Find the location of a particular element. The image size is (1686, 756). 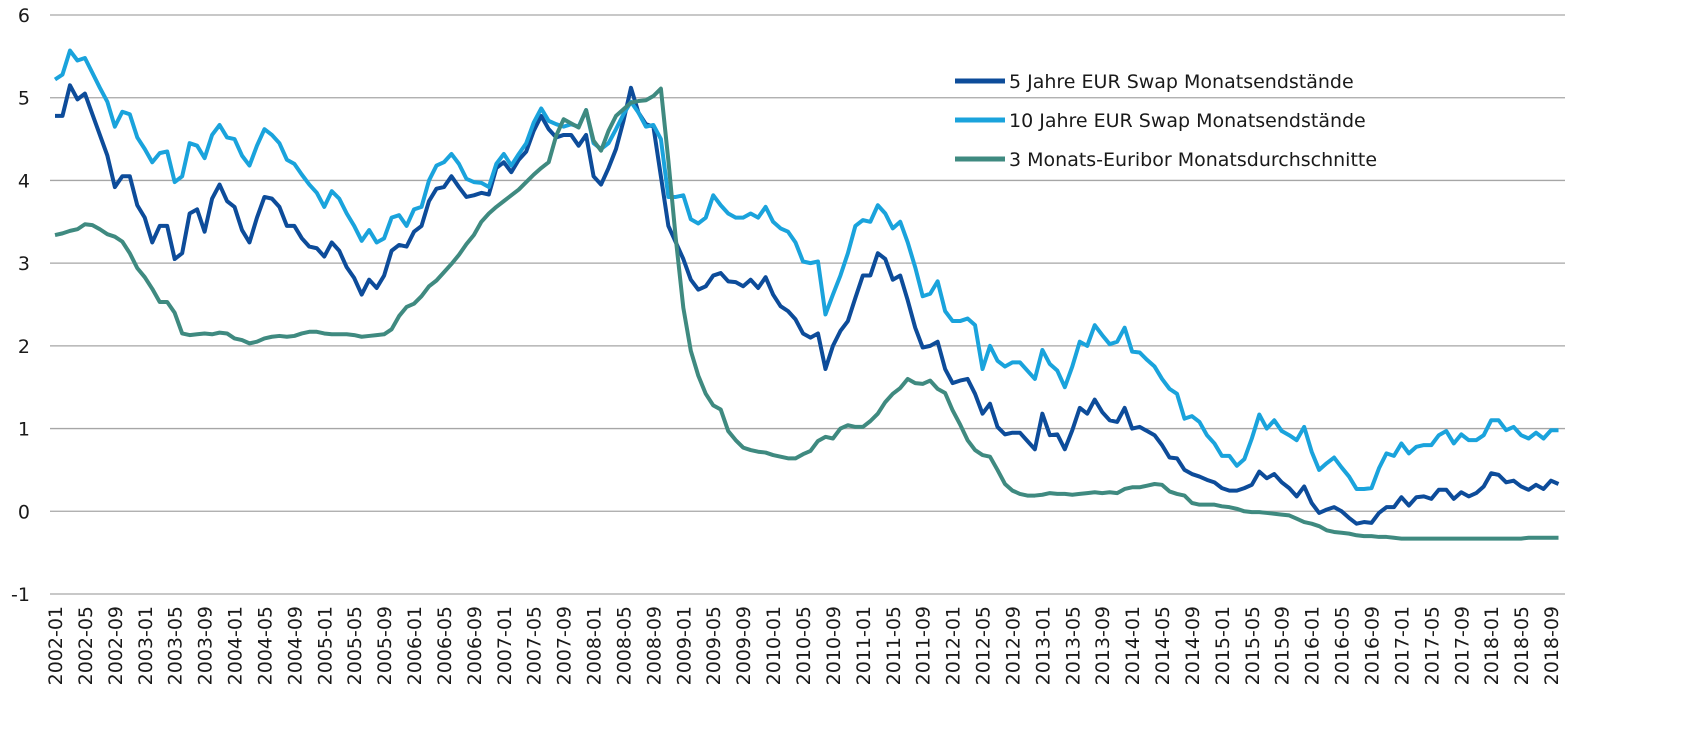

x-tick-label: 2002-05 is located at coordinates (86, 645).